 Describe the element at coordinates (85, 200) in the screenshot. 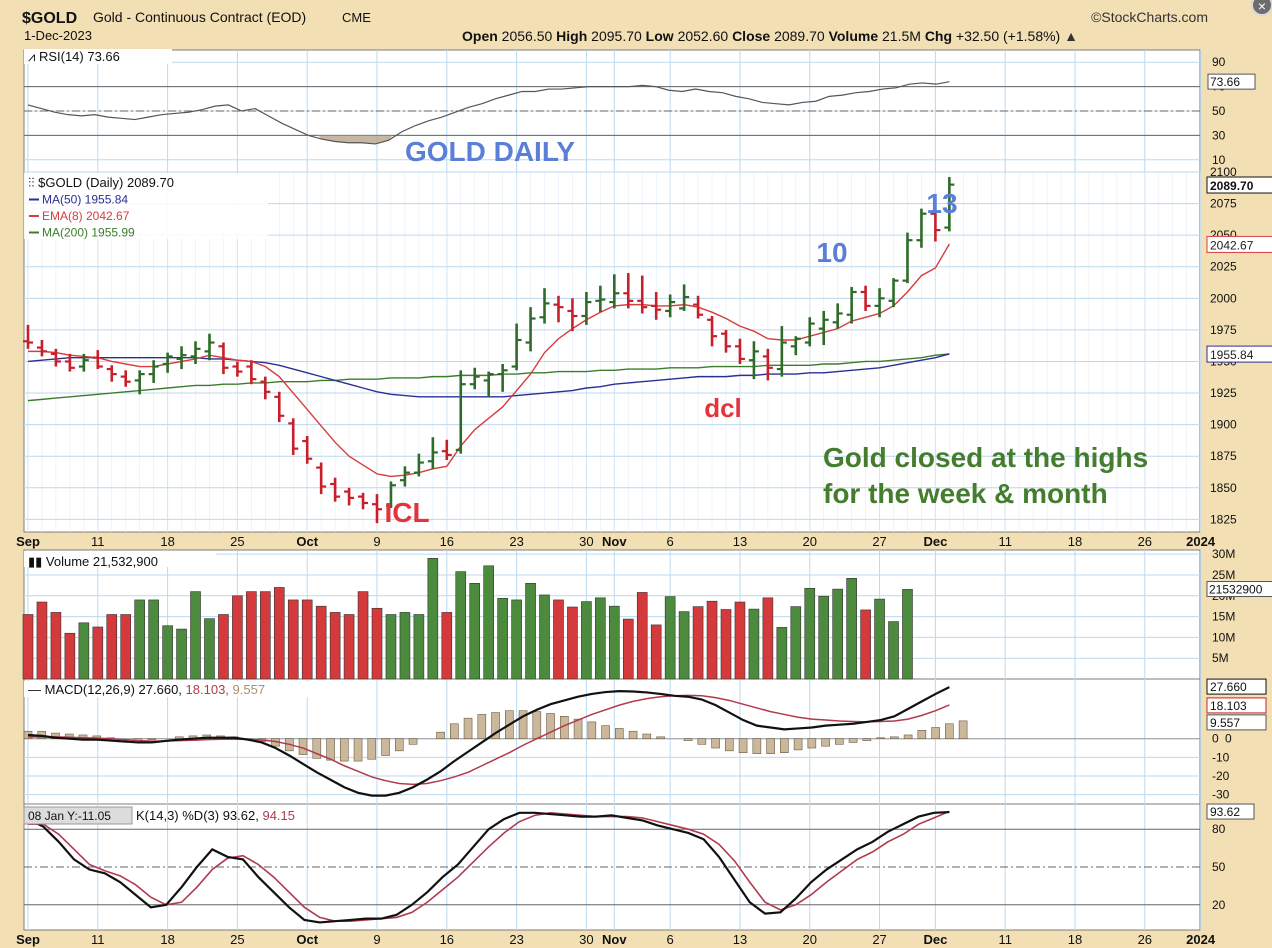

I see `price-legend-ma50: MA(50) 1955.84` at that location.